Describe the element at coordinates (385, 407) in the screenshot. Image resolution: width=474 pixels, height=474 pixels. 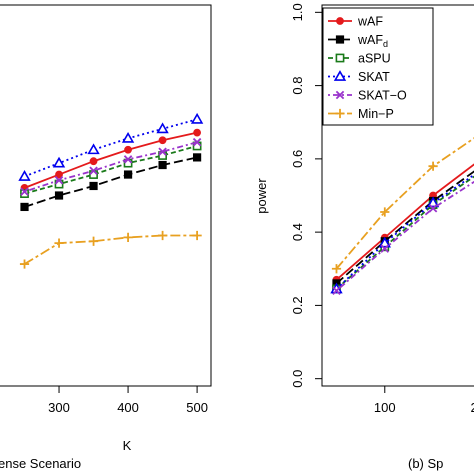
I see `x-tick-label: 100` at that location.